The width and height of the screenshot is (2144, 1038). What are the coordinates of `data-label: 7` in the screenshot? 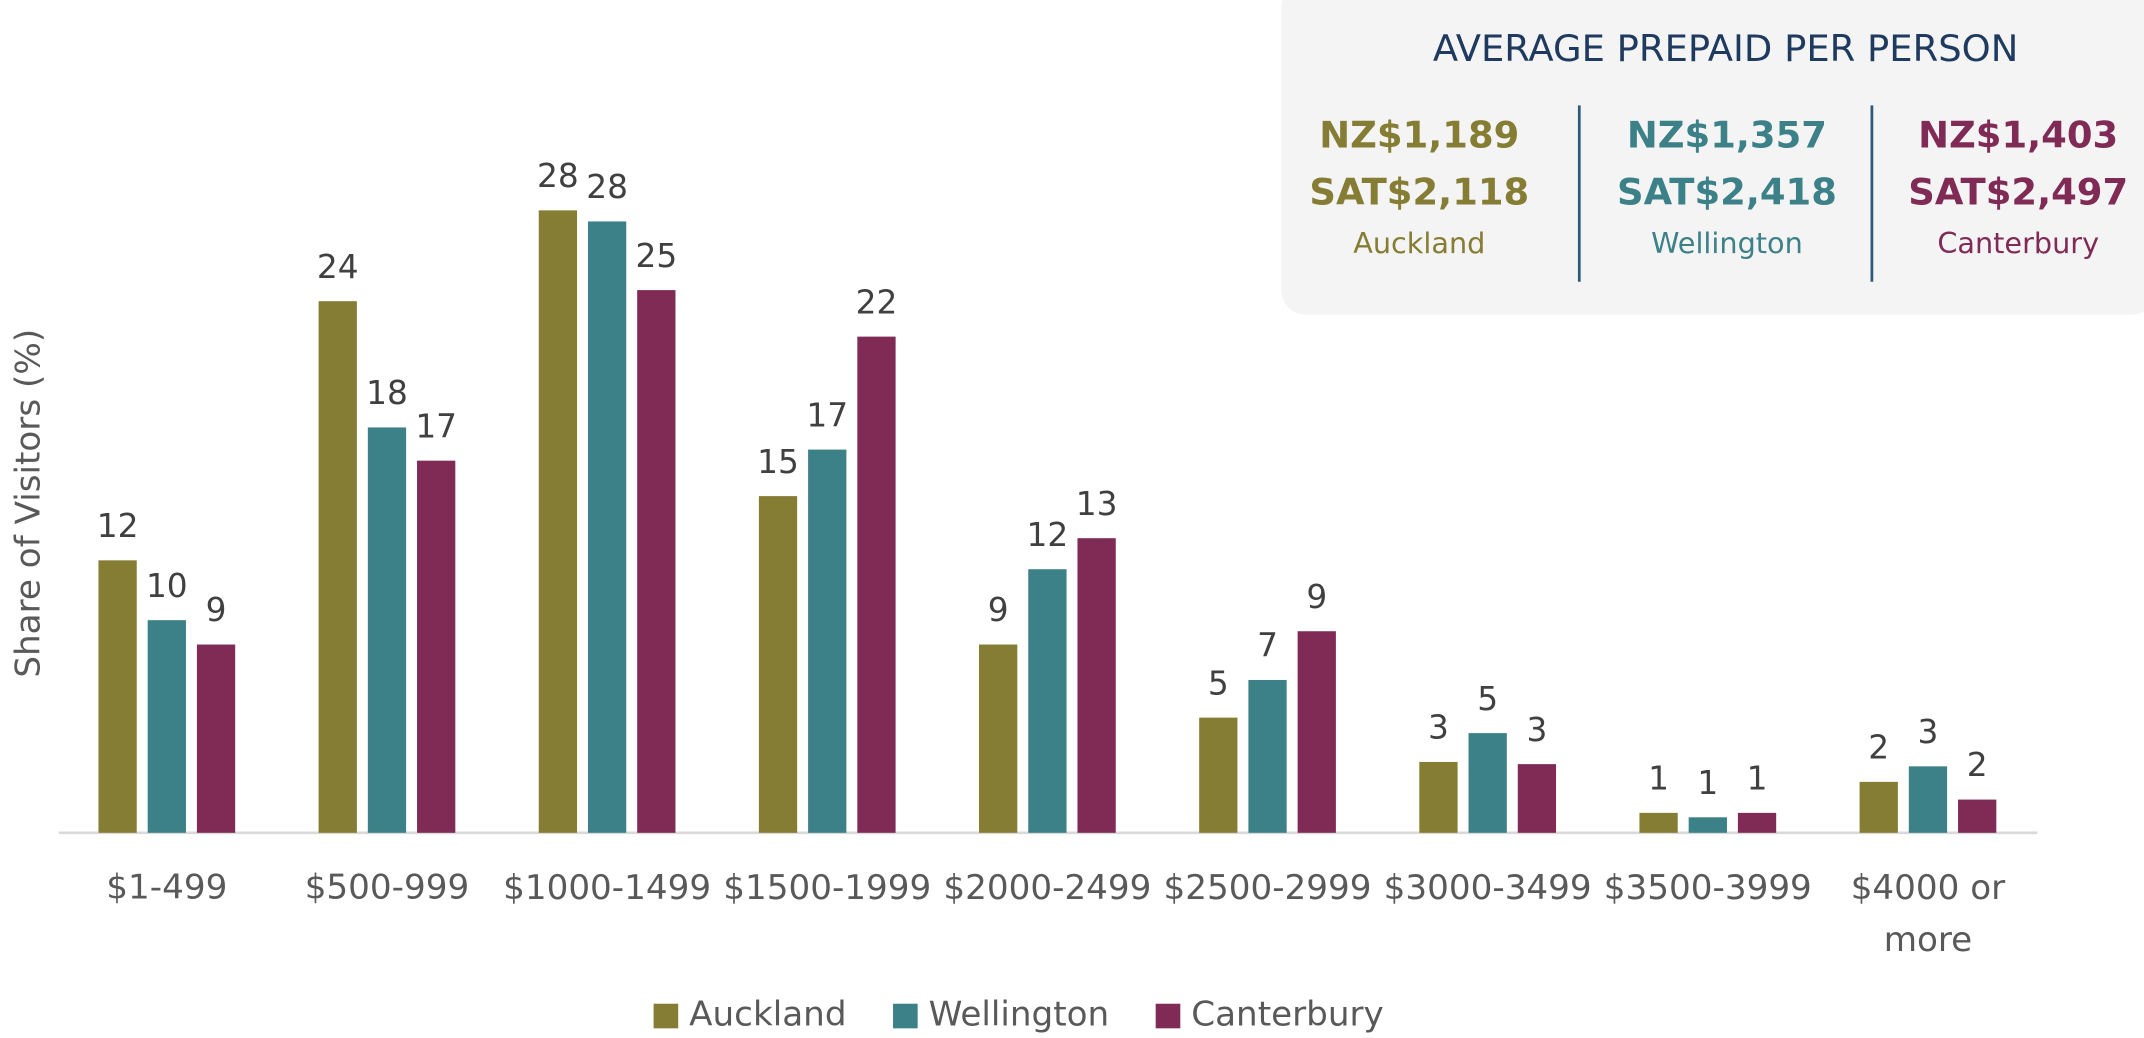 It's located at (1267, 646).